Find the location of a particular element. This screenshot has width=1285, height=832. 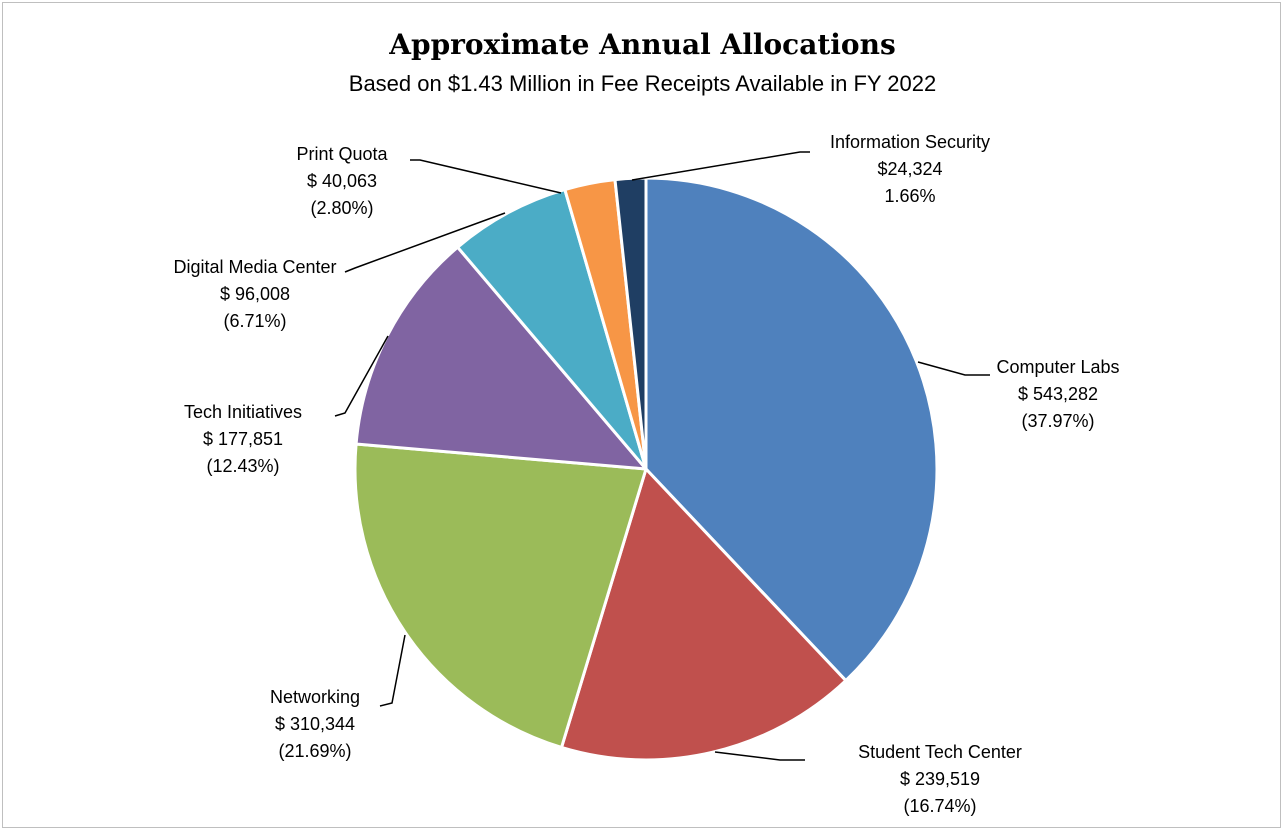

slice-label-percent: (37.97%) is located at coordinates (1057, 421).